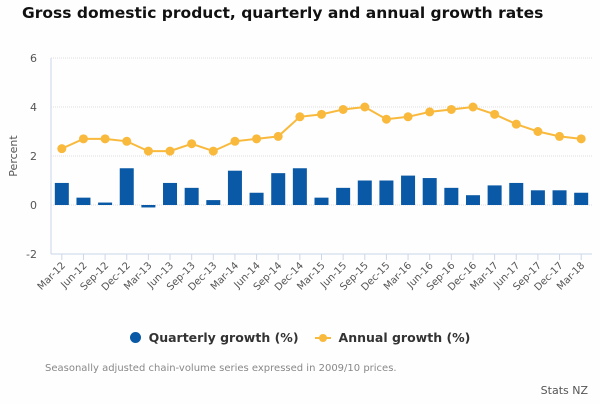 The image size is (600, 404). I want to click on y-tick-label: 6, so click(33, 58).